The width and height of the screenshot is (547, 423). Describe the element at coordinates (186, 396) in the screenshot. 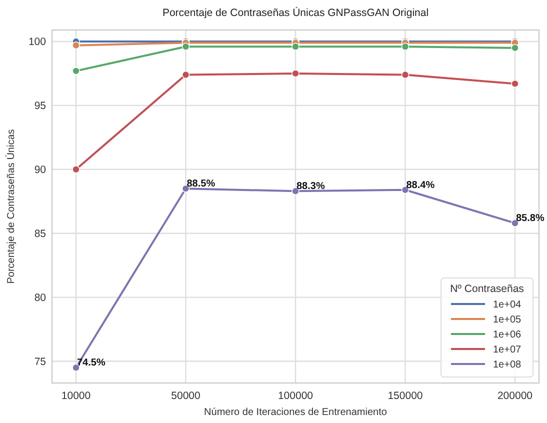

I see `x-tick-label: 50000` at that location.